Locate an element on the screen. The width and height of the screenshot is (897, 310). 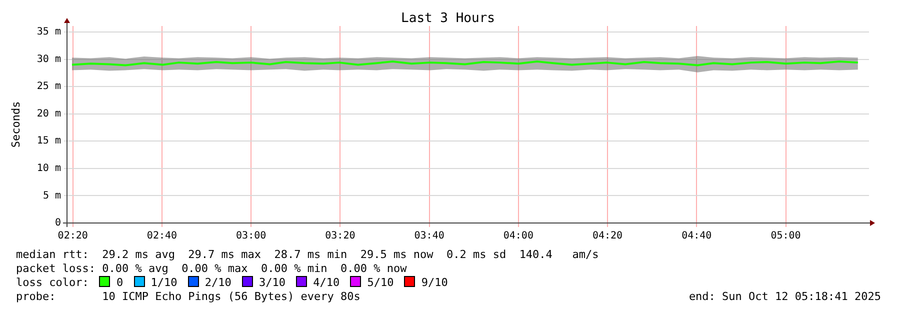
x-tick-label: 03:20 is located at coordinates (340, 236).